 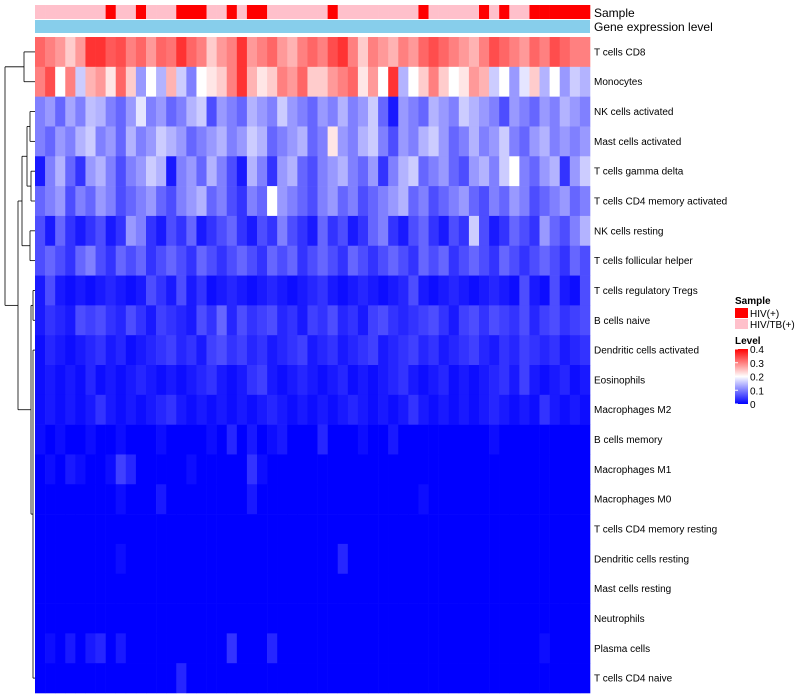 What do you see at coordinates (633, 470) in the screenshot?
I see `row-label: Macrophages M1` at bounding box center [633, 470].